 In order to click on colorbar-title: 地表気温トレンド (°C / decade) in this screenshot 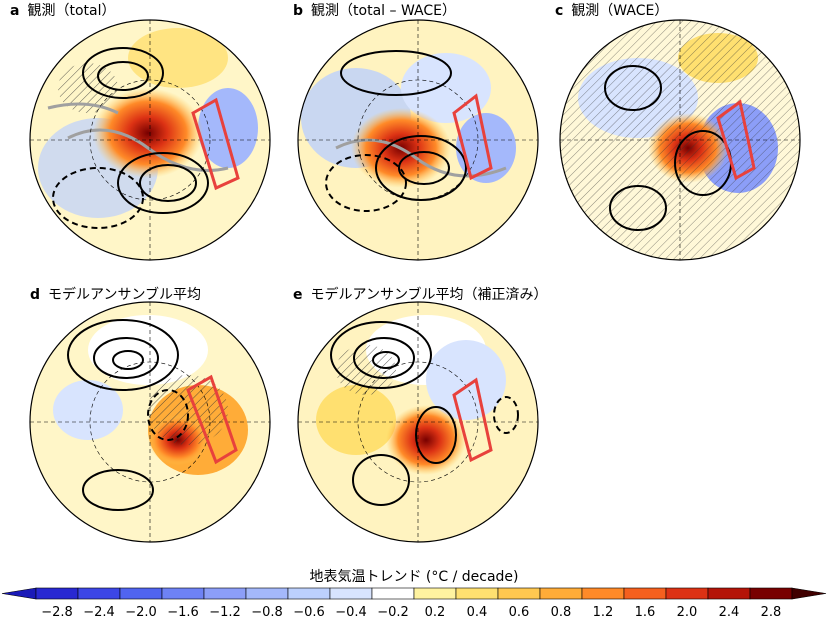, I will do `click(414, 577)`.